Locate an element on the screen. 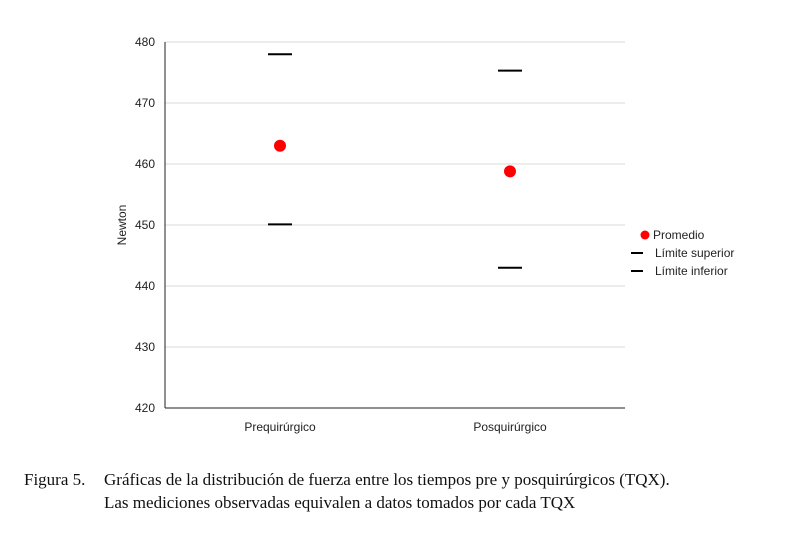 The width and height of the screenshot is (785, 535). legend-label: Límite inferior is located at coordinates (691, 271).